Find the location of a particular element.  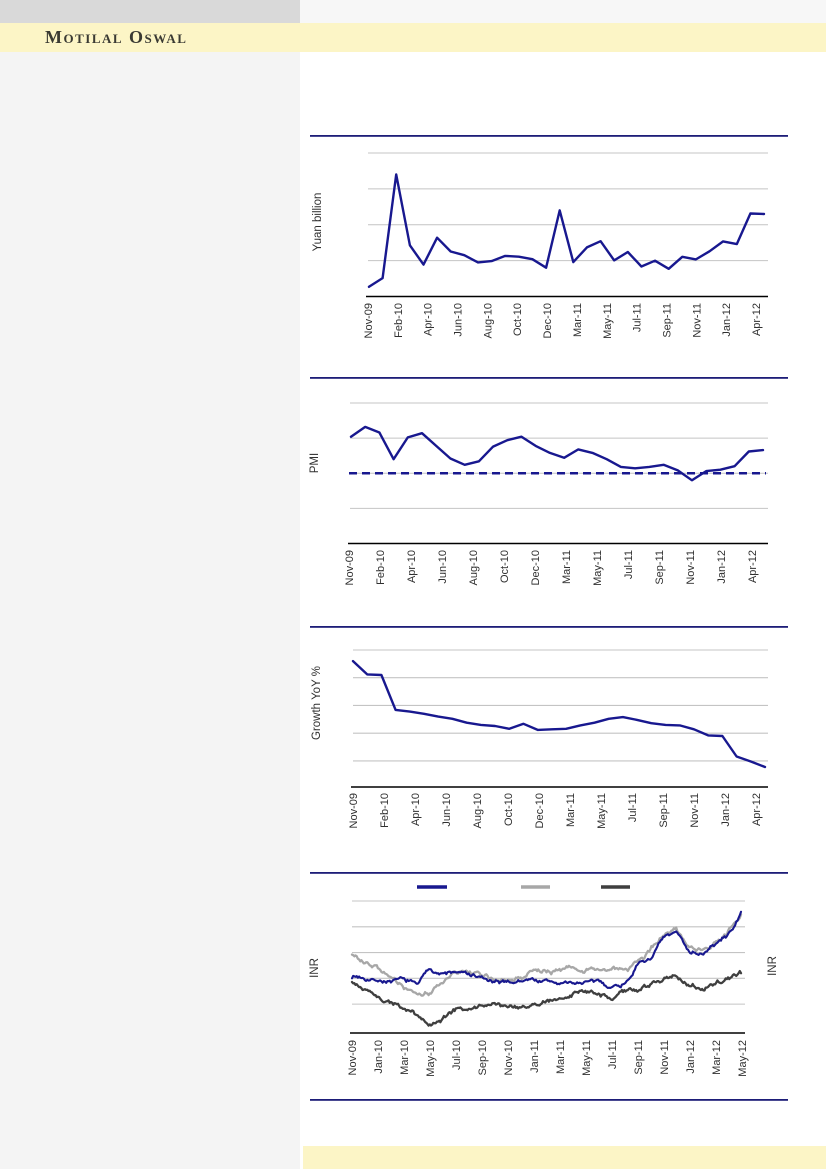

y-axis-label: Growth YoY % is located at coordinates (317, 703).